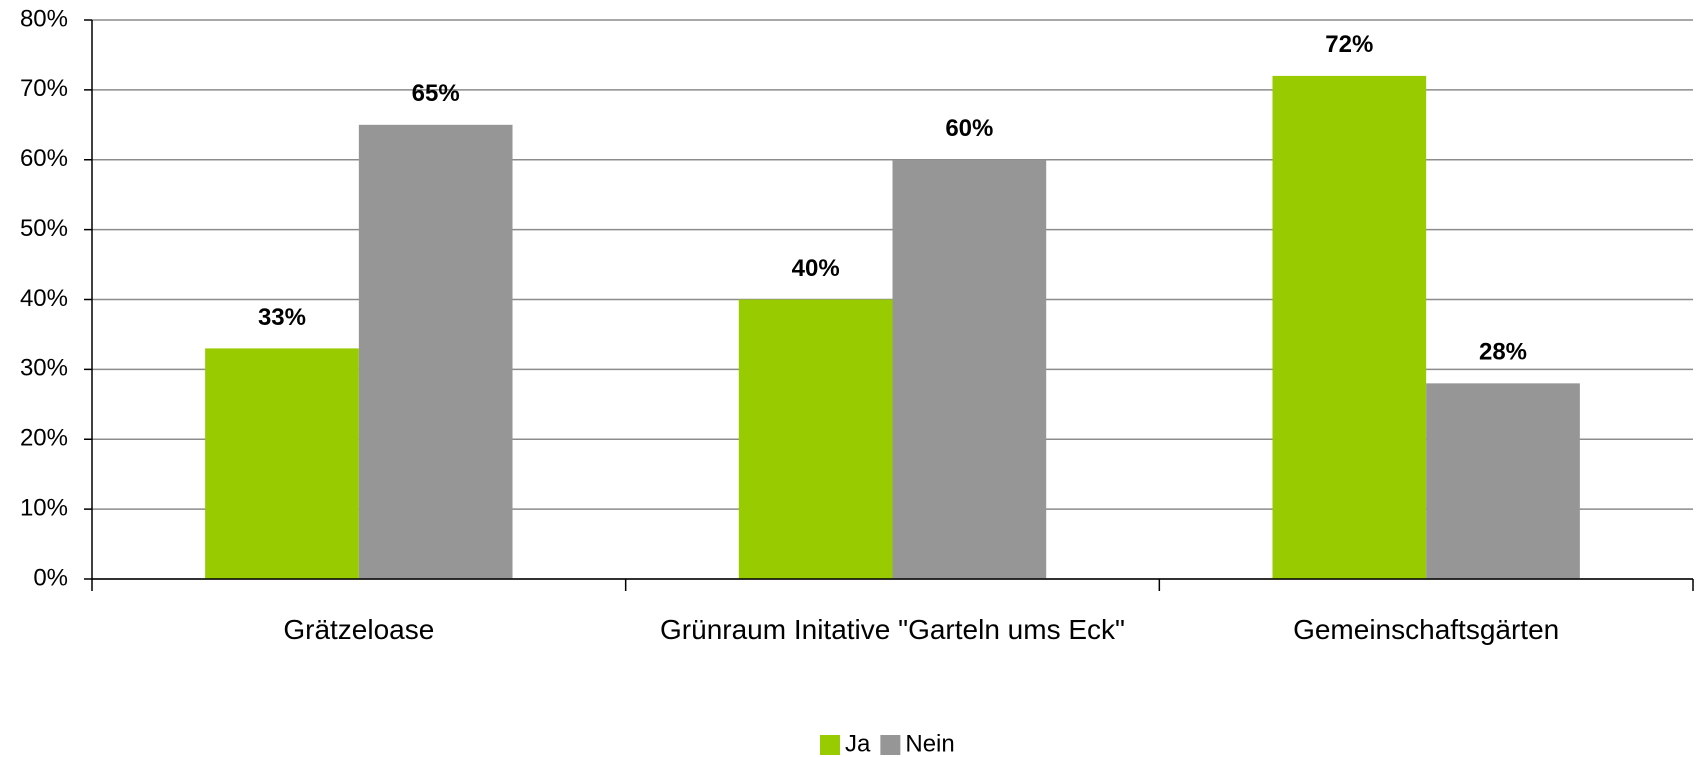 Image resolution: width=1696 pixels, height=757 pixels. I want to click on data-label: 28%, so click(1503, 352).